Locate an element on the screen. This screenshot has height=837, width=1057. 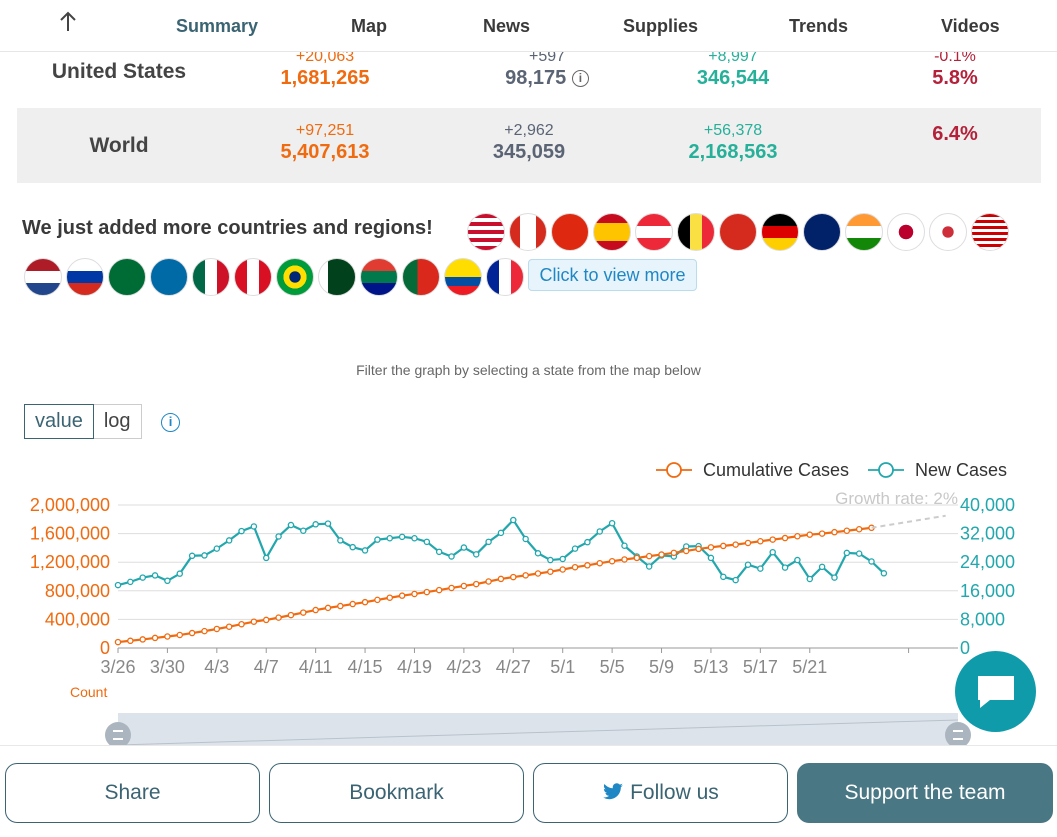
rate-value: 5.8% is located at coordinates (955, 78).